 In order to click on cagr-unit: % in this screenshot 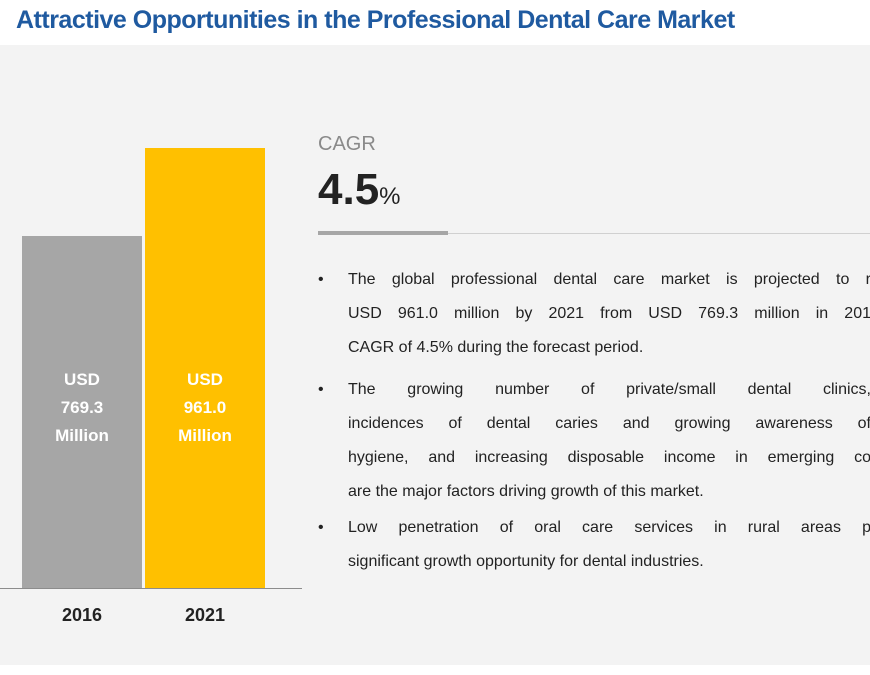, I will do `click(390, 196)`.